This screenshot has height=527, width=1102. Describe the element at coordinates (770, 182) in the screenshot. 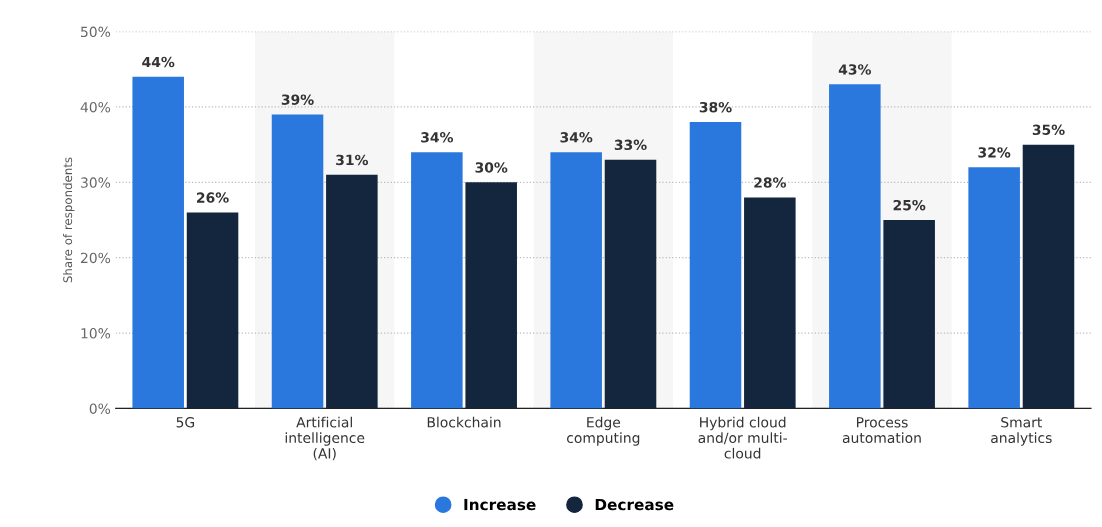

I see `data-label: 28%` at that location.